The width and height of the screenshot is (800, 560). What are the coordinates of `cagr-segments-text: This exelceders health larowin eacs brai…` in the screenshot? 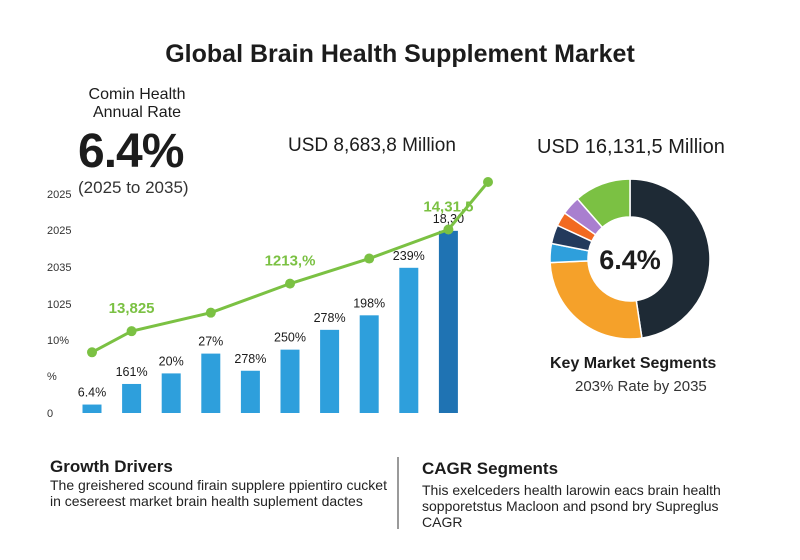 It's located at (571, 506).